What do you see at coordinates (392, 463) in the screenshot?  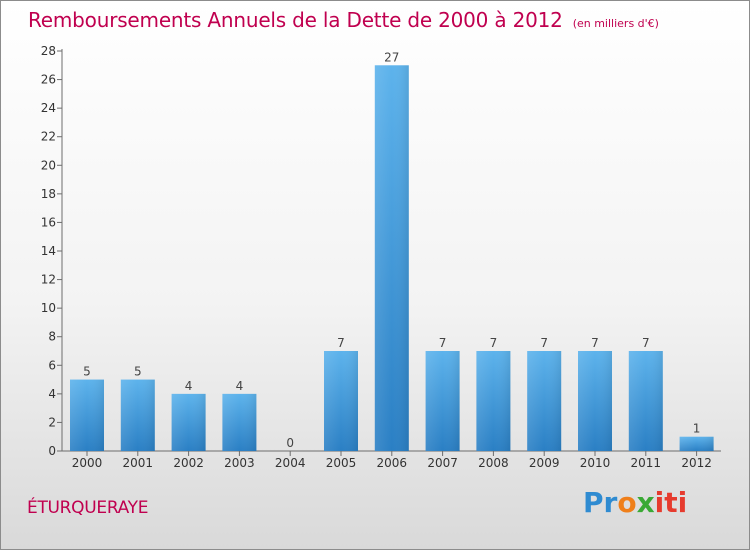 I see `x-tick-label: 2006` at bounding box center [392, 463].